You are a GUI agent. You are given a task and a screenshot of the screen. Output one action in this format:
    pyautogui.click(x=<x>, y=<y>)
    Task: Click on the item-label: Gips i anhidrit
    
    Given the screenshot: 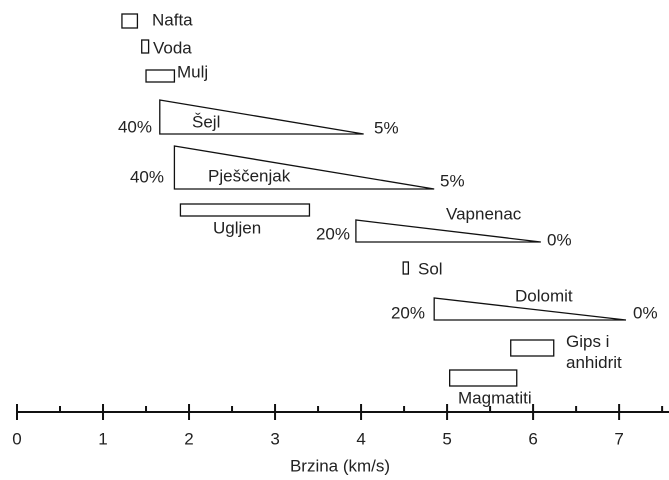 What is the action you would take?
    pyautogui.click(x=594, y=352)
    